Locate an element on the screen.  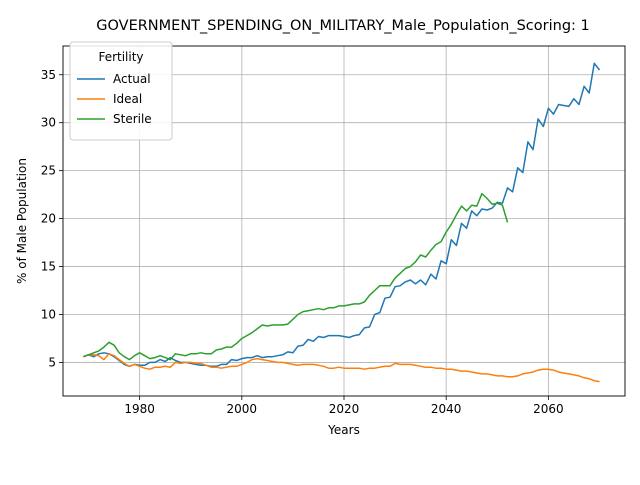
legend-title: Fertility is located at coordinates (120, 57).